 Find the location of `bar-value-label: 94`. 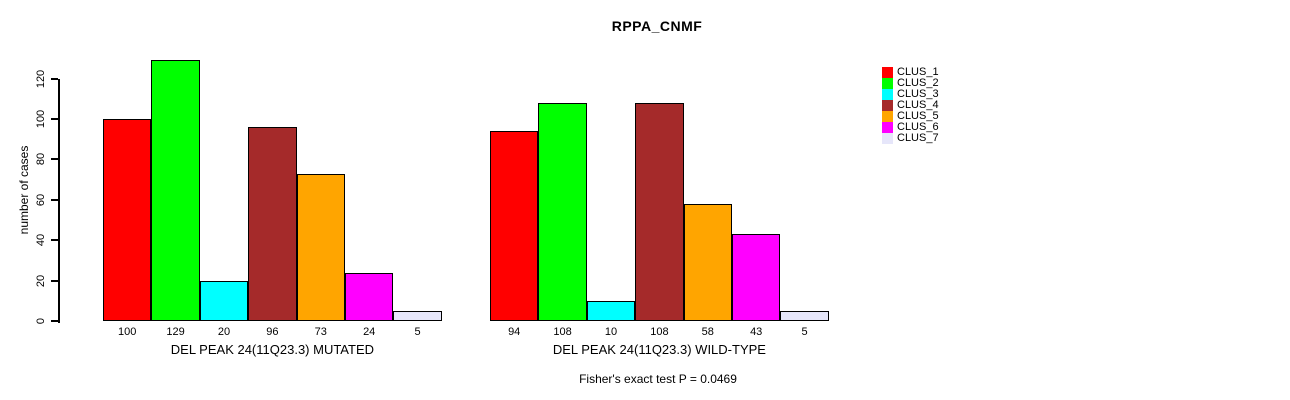

bar-value-label: 94 is located at coordinates (514, 332).